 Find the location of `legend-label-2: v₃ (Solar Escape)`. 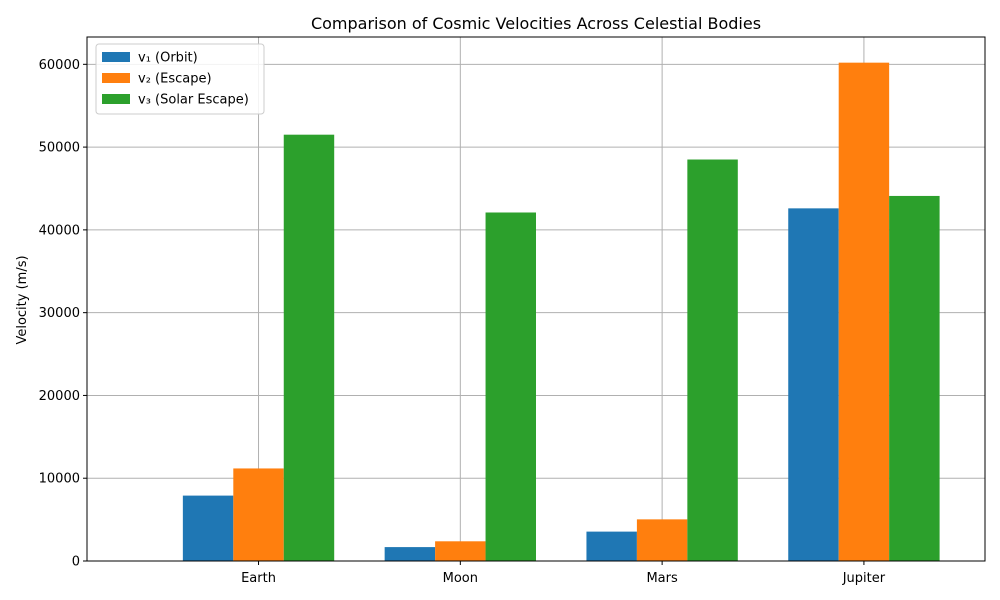

legend-label-2: v₃ (Solar Escape) is located at coordinates (193, 100).